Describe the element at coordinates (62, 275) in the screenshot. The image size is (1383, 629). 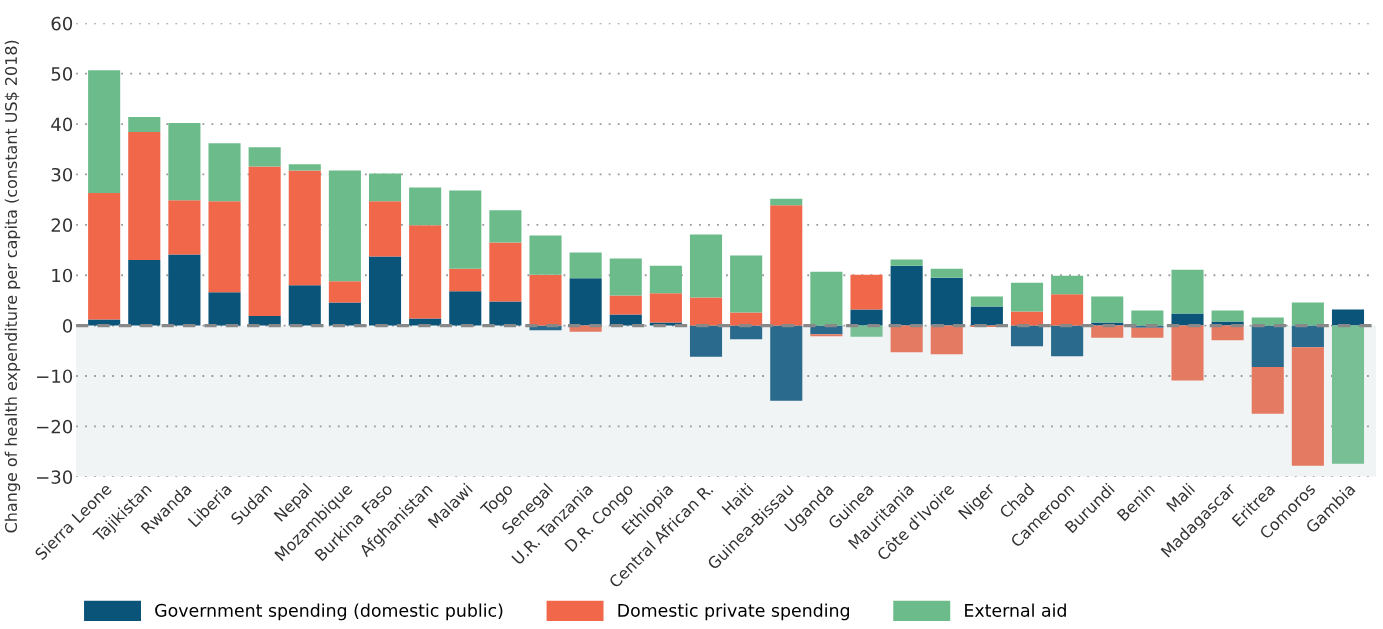
I see `y-tick-label: 10` at that location.